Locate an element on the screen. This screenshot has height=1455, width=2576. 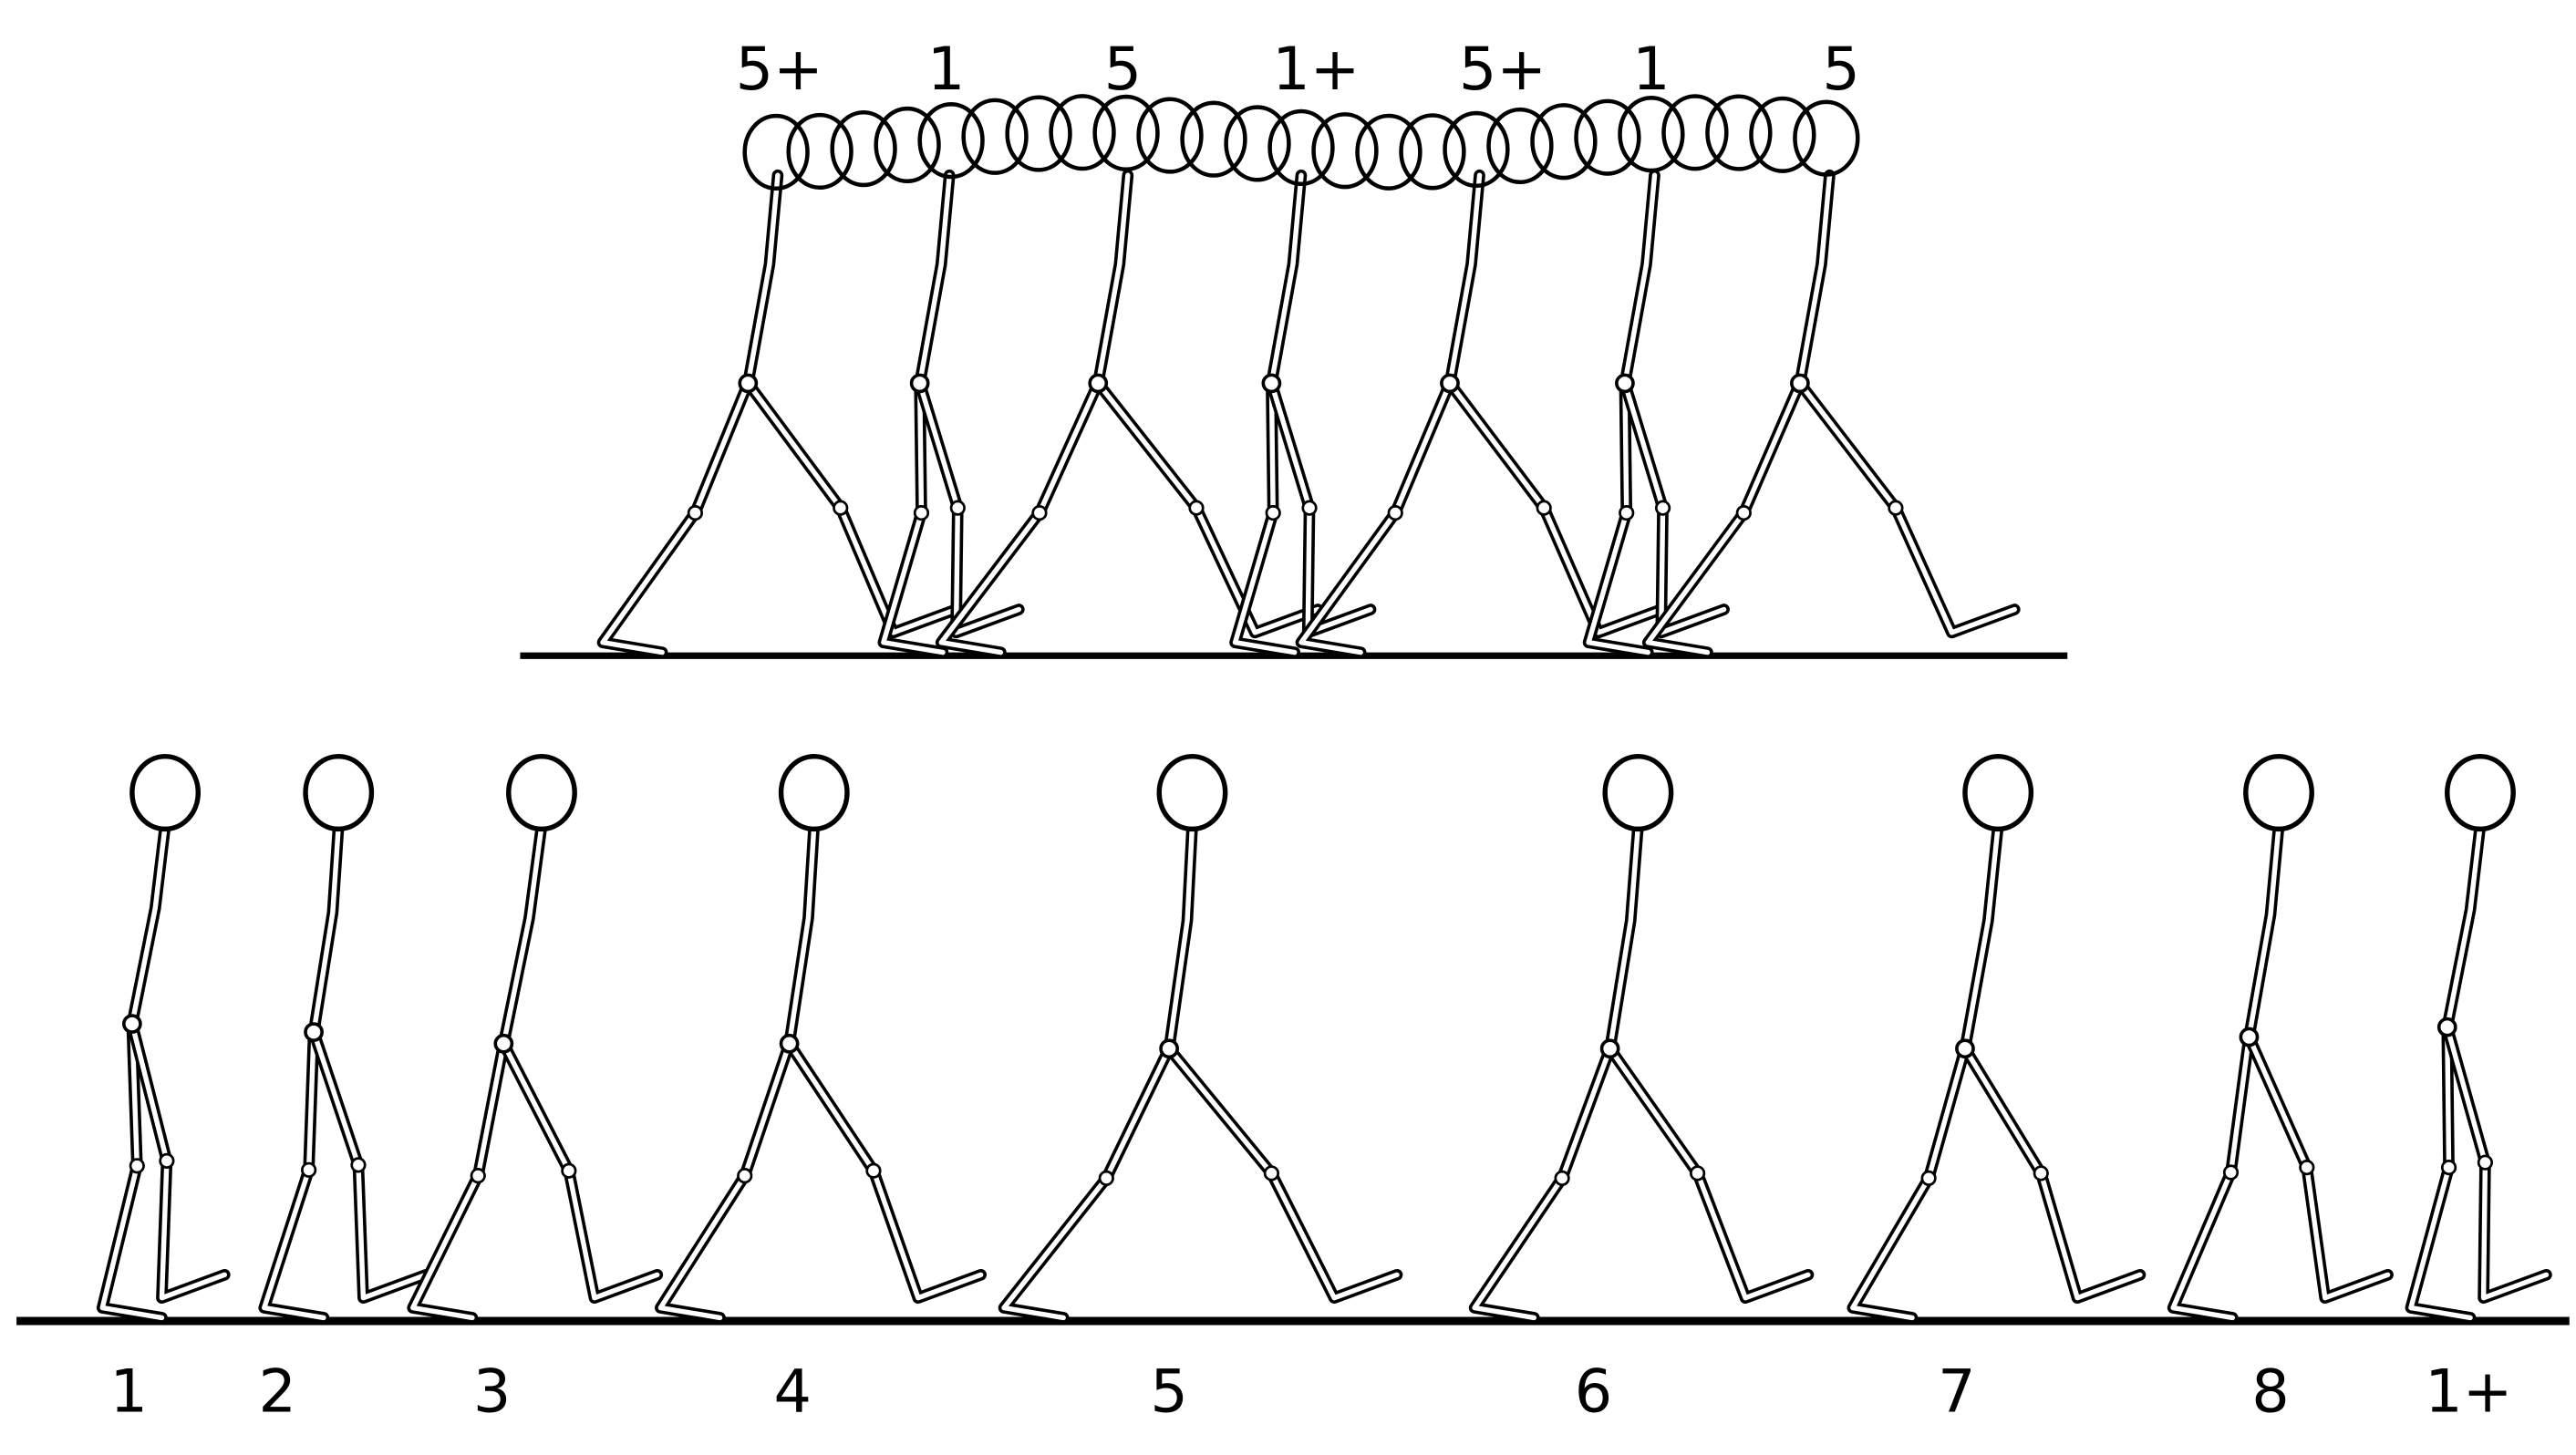
frame-number: 1 is located at coordinates (129, 1392).